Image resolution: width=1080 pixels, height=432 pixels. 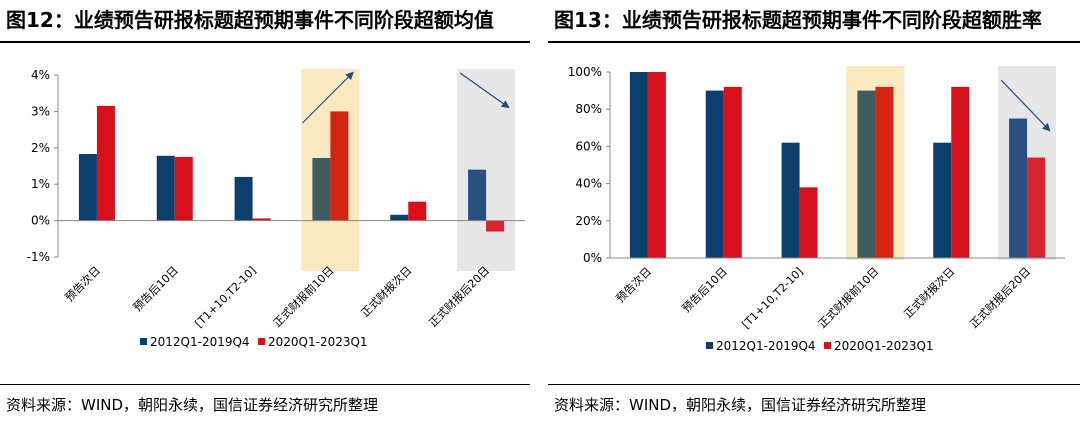 What do you see at coordinates (740, 405) in the screenshot?
I see `figure-13-source: 资料来源：WIND，朝阳永续，国信证券经济研究所整理` at bounding box center [740, 405].